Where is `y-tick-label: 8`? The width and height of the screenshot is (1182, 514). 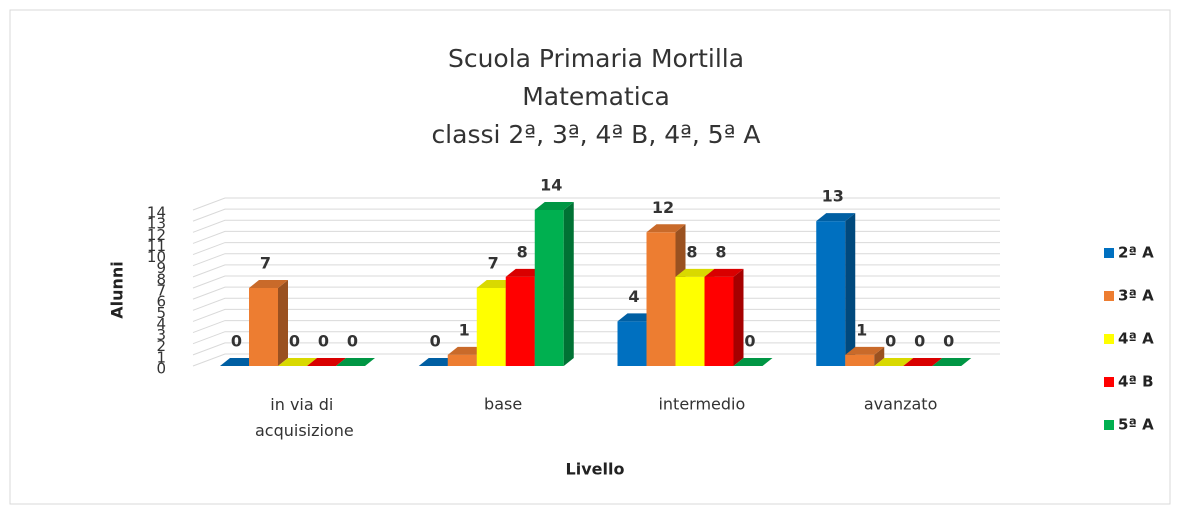
y-tick-label: 8 is located at coordinates (161, 279).